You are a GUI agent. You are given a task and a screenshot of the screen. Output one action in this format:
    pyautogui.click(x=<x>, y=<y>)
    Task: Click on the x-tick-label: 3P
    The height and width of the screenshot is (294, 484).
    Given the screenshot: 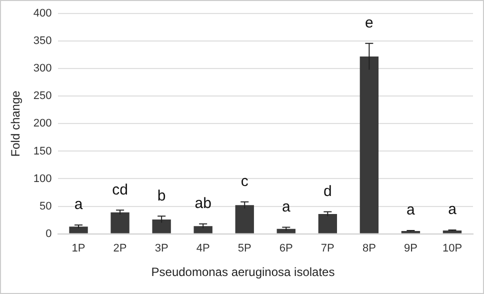 What is the action you would take?
    pyautogui.click(x=161, y=248)
    